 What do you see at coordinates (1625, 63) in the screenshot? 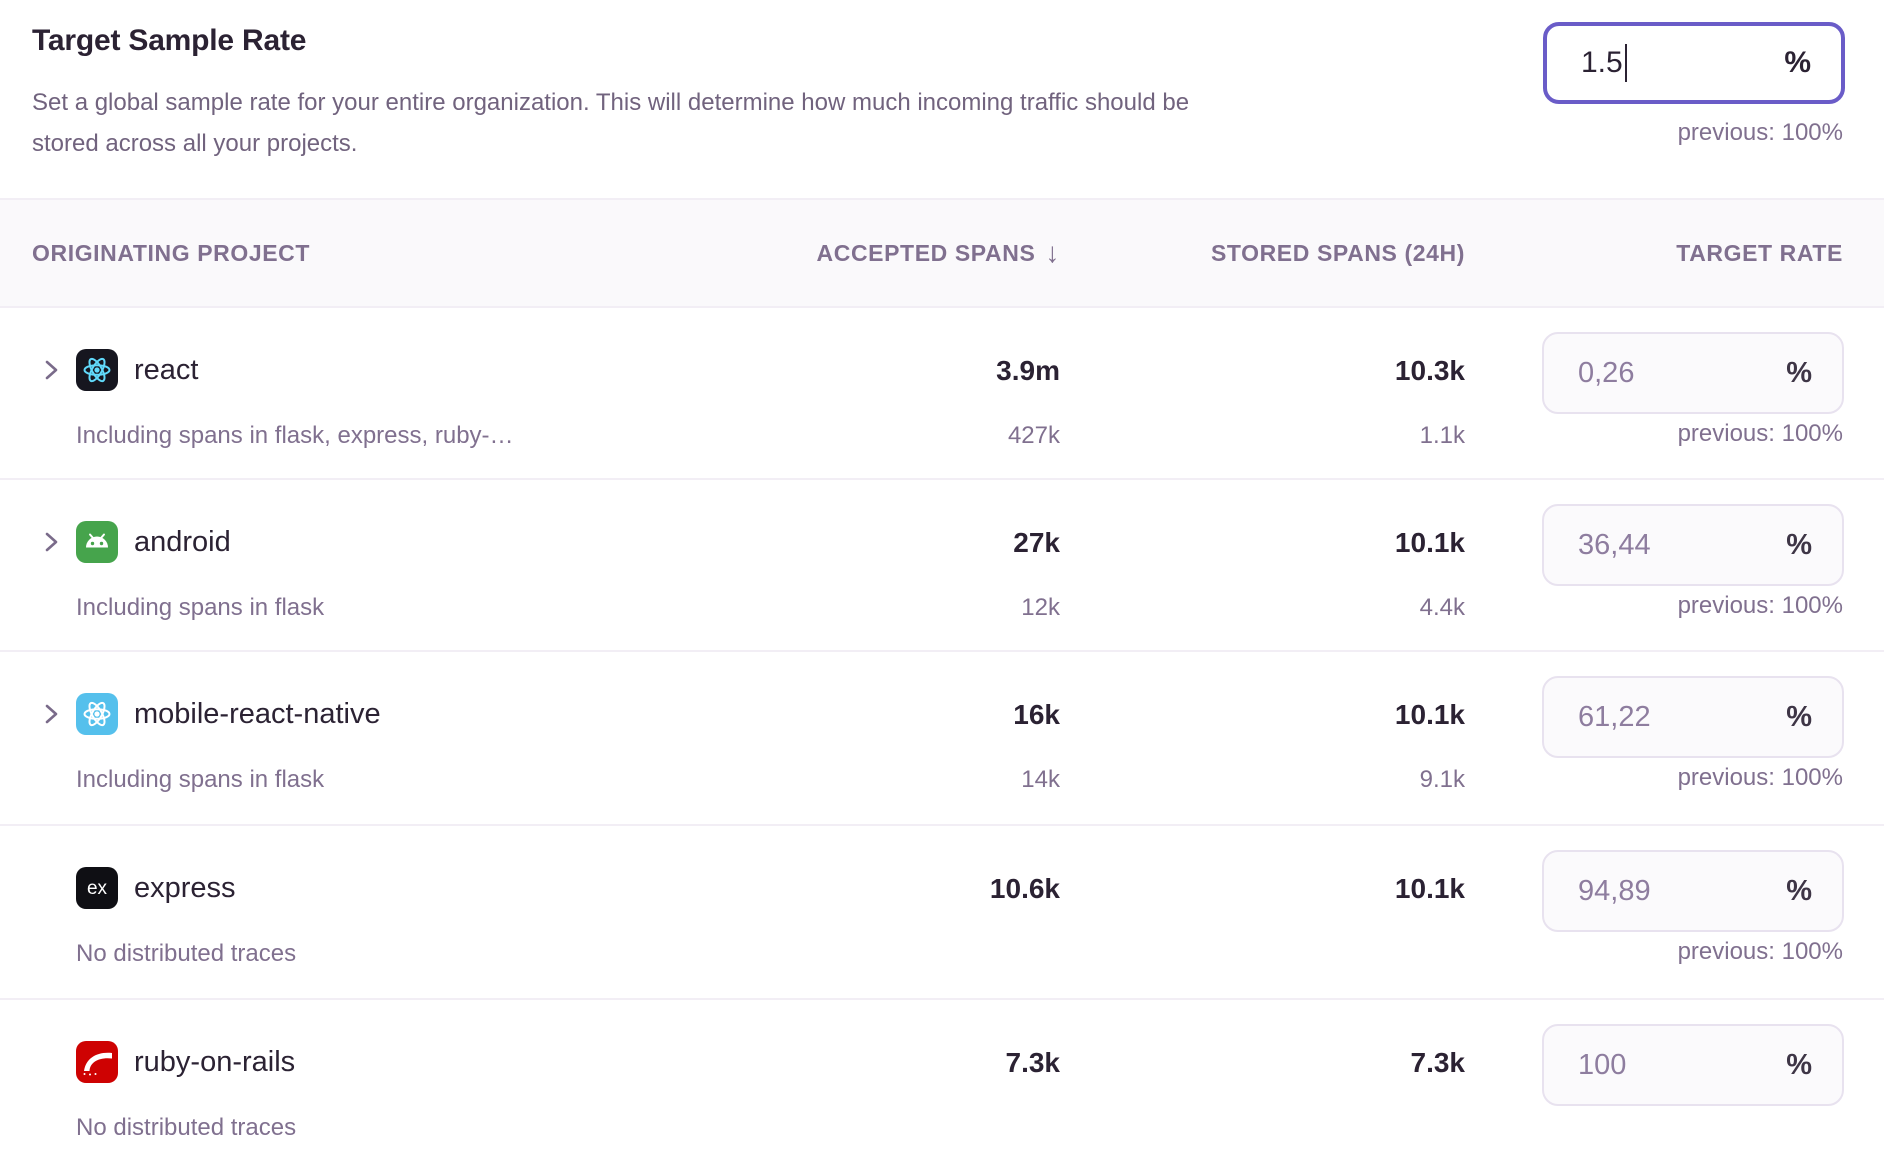
I see `text-caret` at bounding box center [1625, 63].